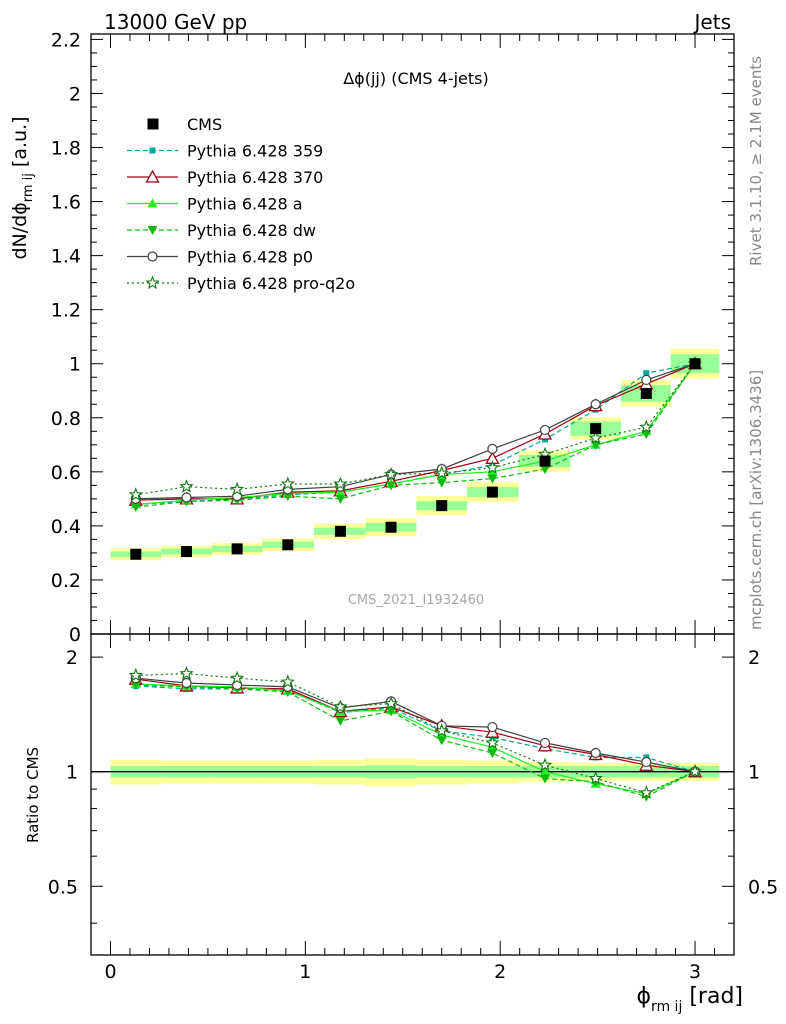 The image size is (786, 1024). I want to click on legend-label-0: Pythia 6.428 359, so click(255, 151).